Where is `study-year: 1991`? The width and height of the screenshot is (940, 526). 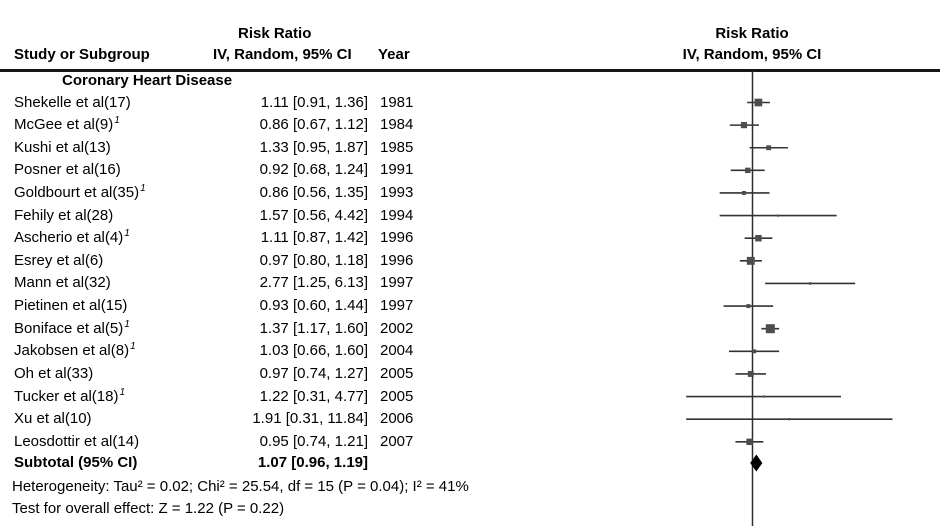
study-year: 1991 is located at coordinates (397, 170).